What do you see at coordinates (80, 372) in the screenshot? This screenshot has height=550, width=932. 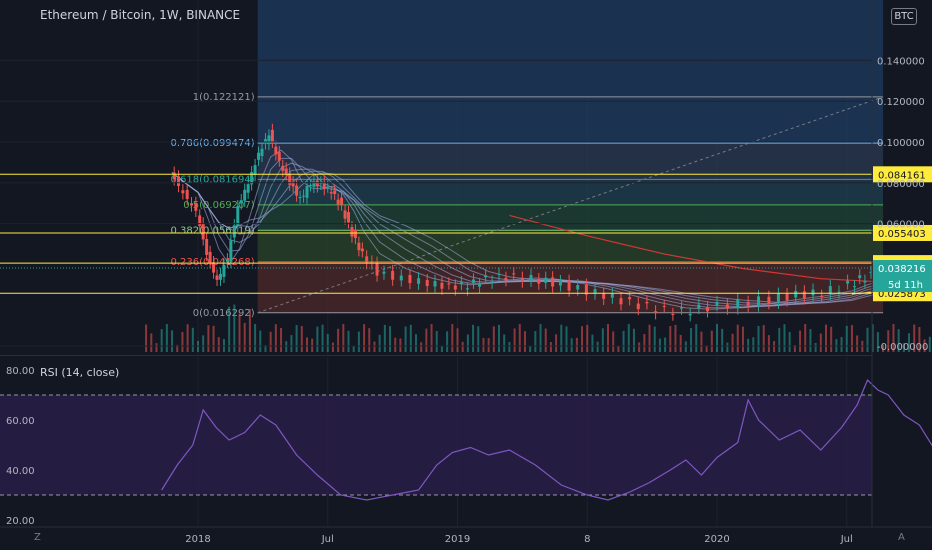 I see `rsi-title: RSI (14, close)` at bounding box center [80, 372].